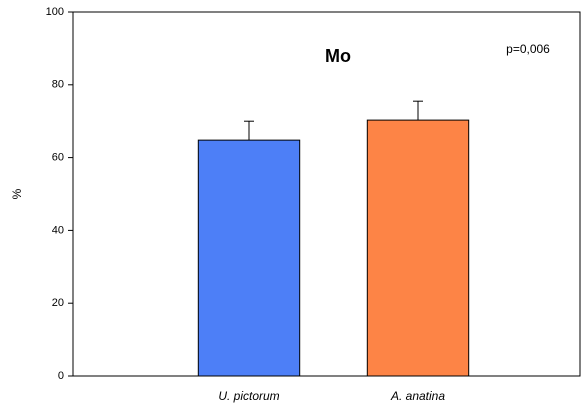 Image resolution: width=583 pixels, height=416 pixels. Describe the element at coordinates (58, 303) in the screenshot. I see `y-tick-label: 20` at that location.